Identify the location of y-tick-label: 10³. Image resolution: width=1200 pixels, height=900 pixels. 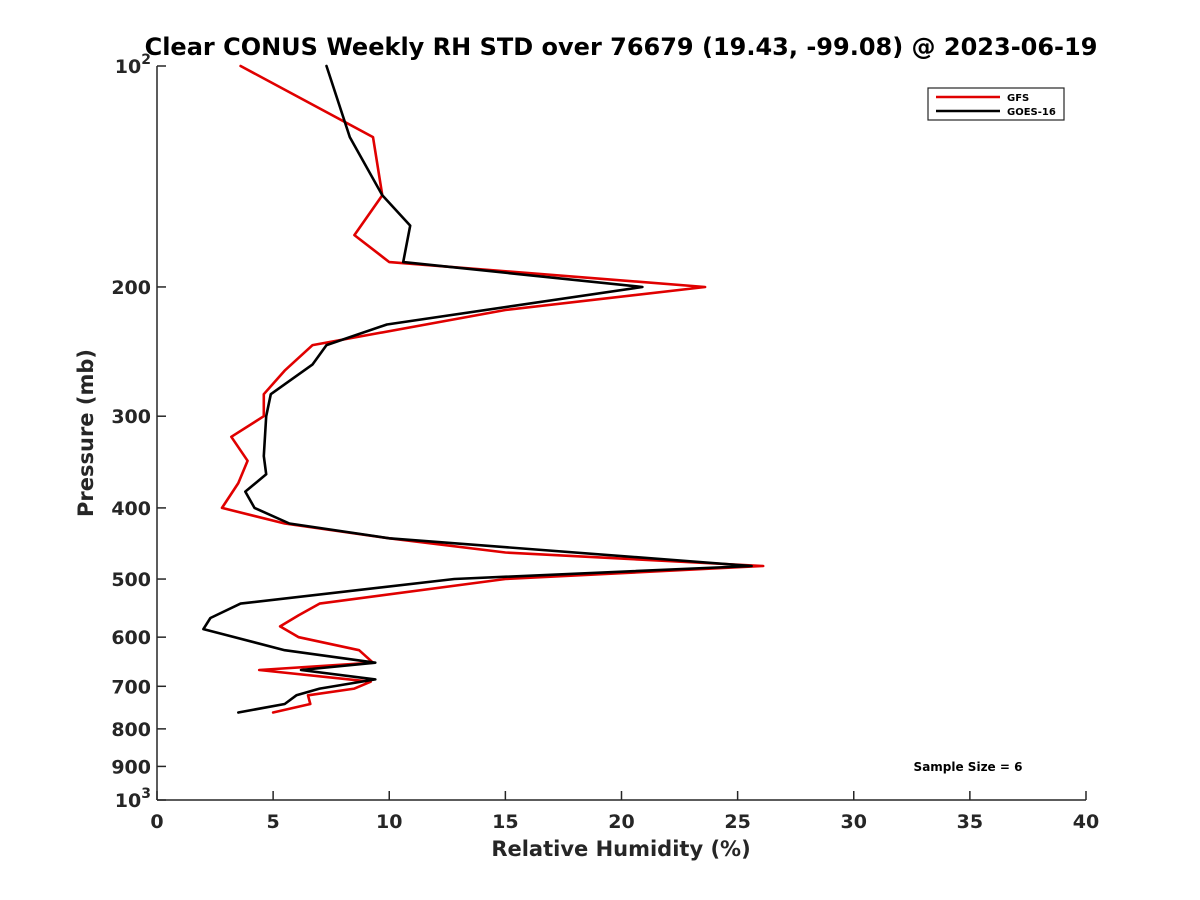
(133, 799).